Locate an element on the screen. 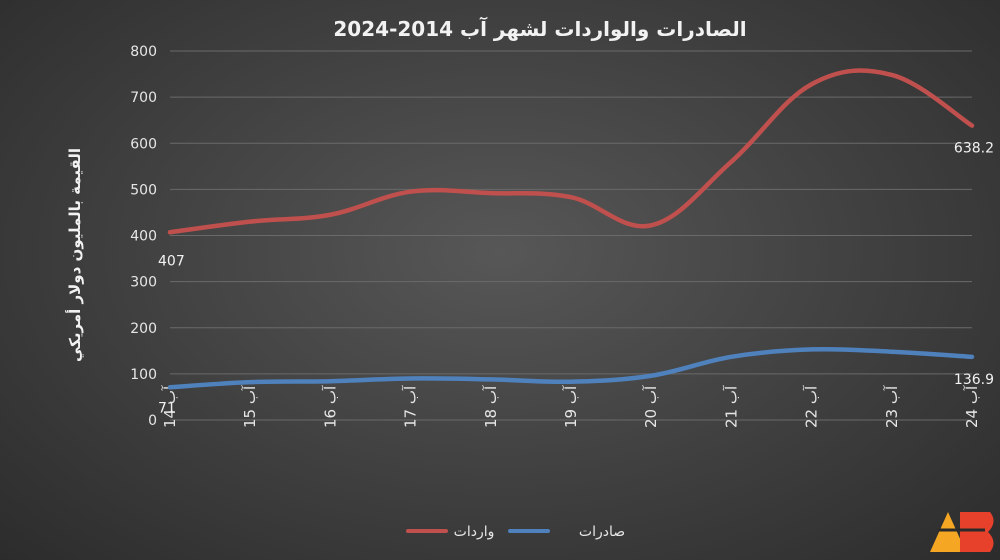 This screenshot has height=560, width=1000. x-tick-label: آب 22 is located at coordinates (812, 406).